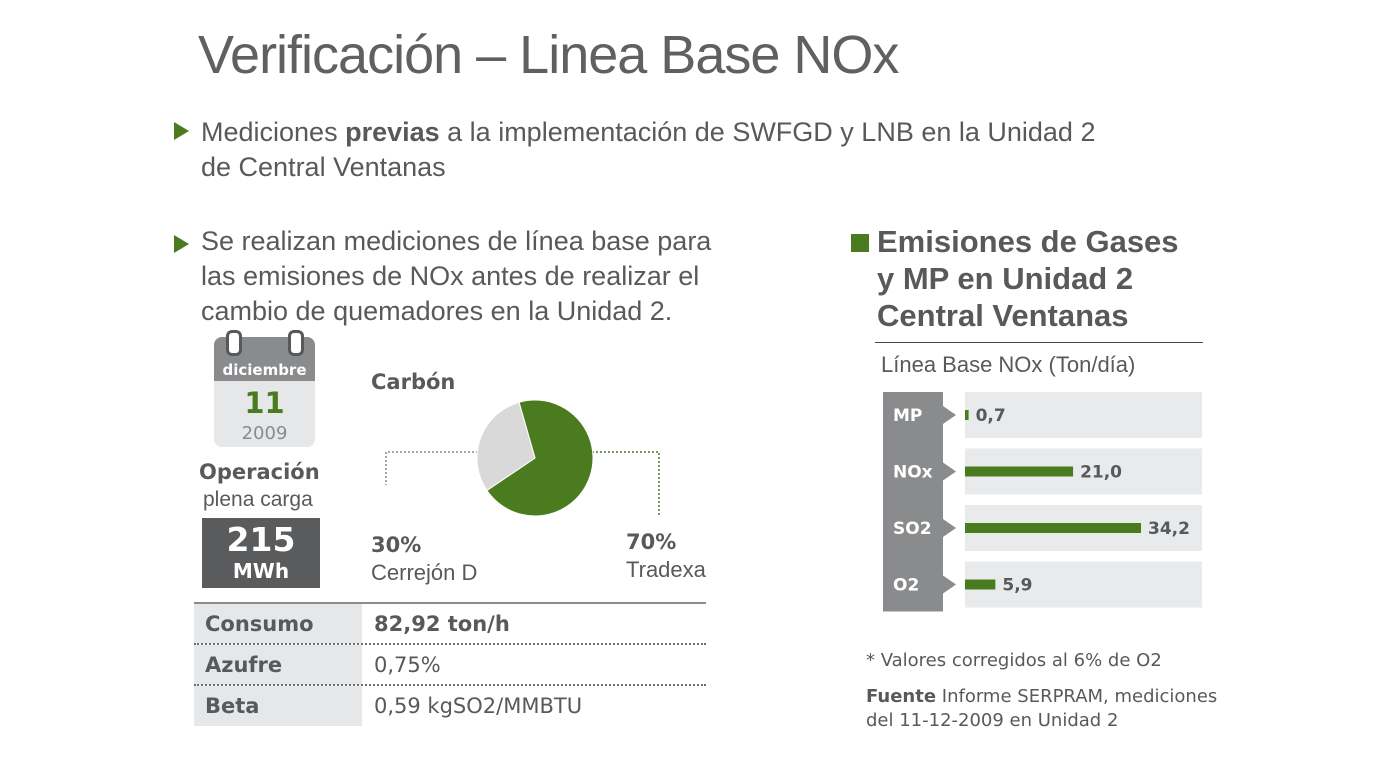  Describe the element at coordinates (506, 446) in the screenshot. I see `pie-slice-cerrej-n-d` at that location.